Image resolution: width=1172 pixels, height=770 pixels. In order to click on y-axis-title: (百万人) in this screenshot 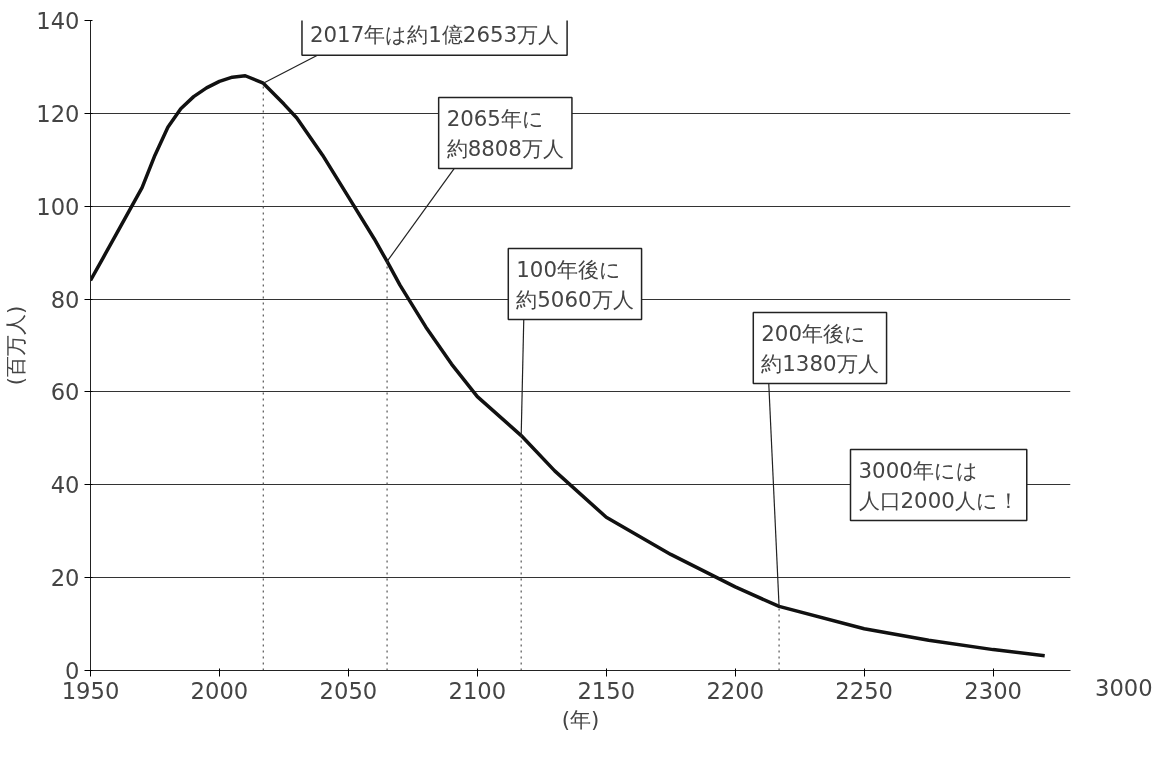, I will do `click(16, 345)`.